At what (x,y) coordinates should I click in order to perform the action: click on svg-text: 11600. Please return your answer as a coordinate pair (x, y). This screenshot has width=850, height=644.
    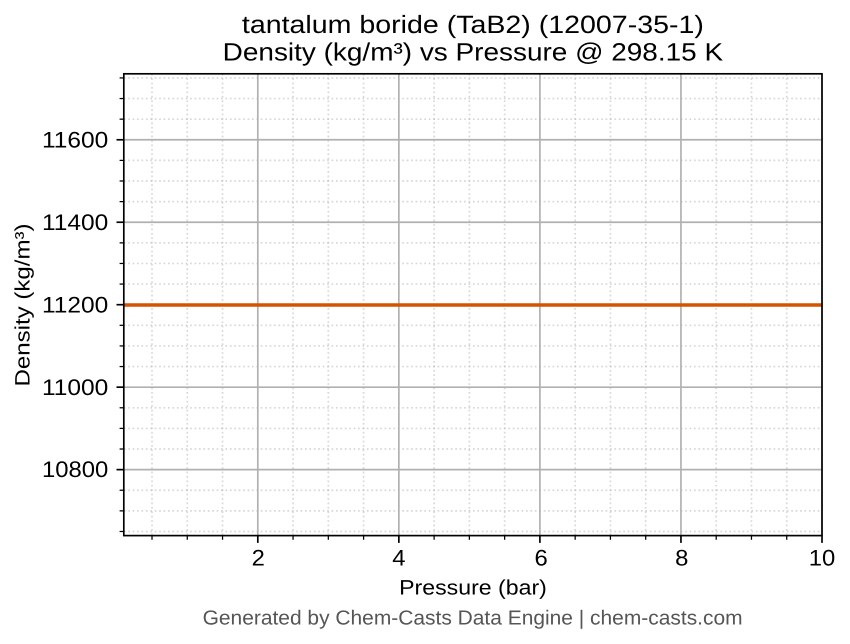
    Looking at the image, I should click on (75, 139).